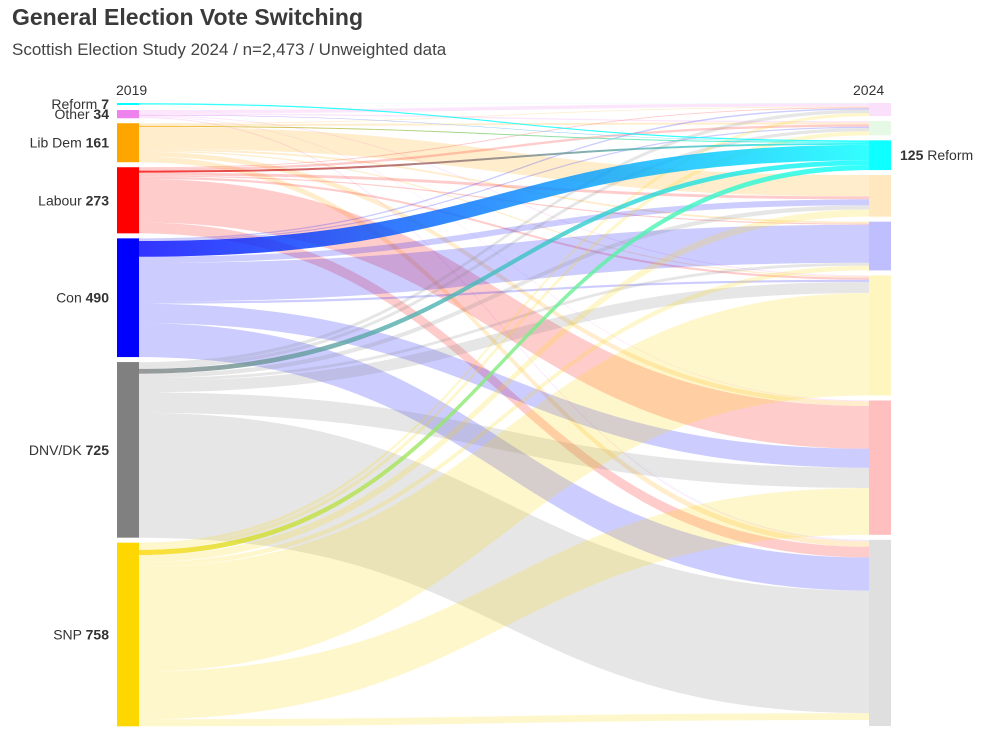 Image resolution: width=1000 pixels, height=739 pixels. I want to click on label-name: Other, so click(74, 114).